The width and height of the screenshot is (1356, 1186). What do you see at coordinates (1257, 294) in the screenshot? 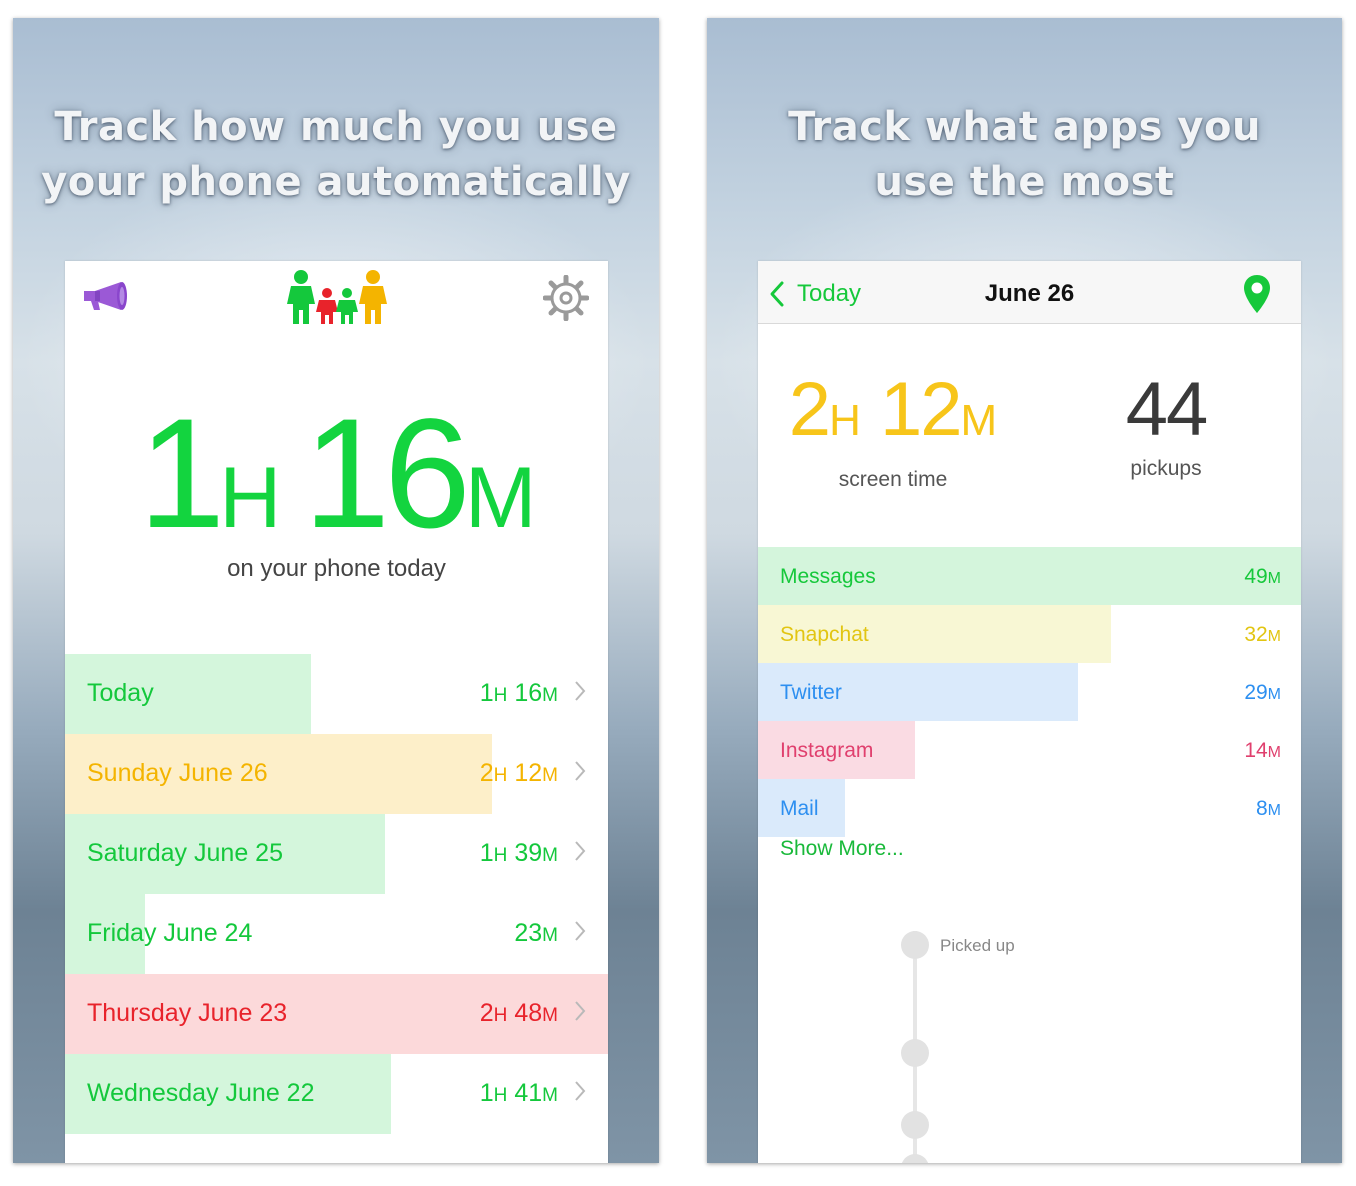
I see `map-pin-icon` at bounding box center [1257, 294].